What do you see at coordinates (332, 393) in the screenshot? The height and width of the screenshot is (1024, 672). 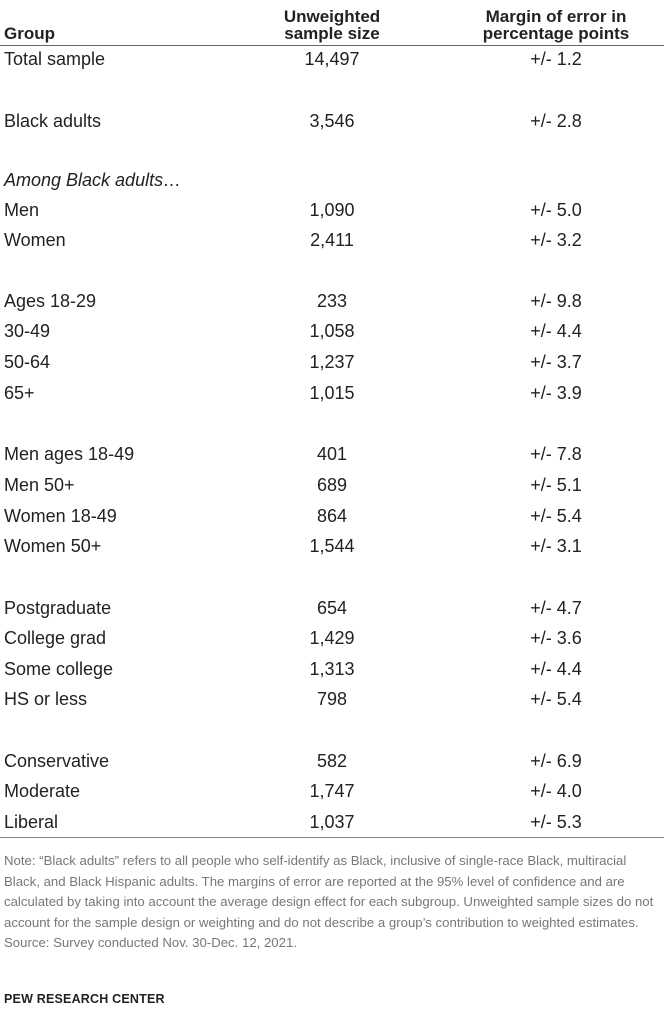 I see `row-sample-size: 1,015` at bounding box center [332, 393].